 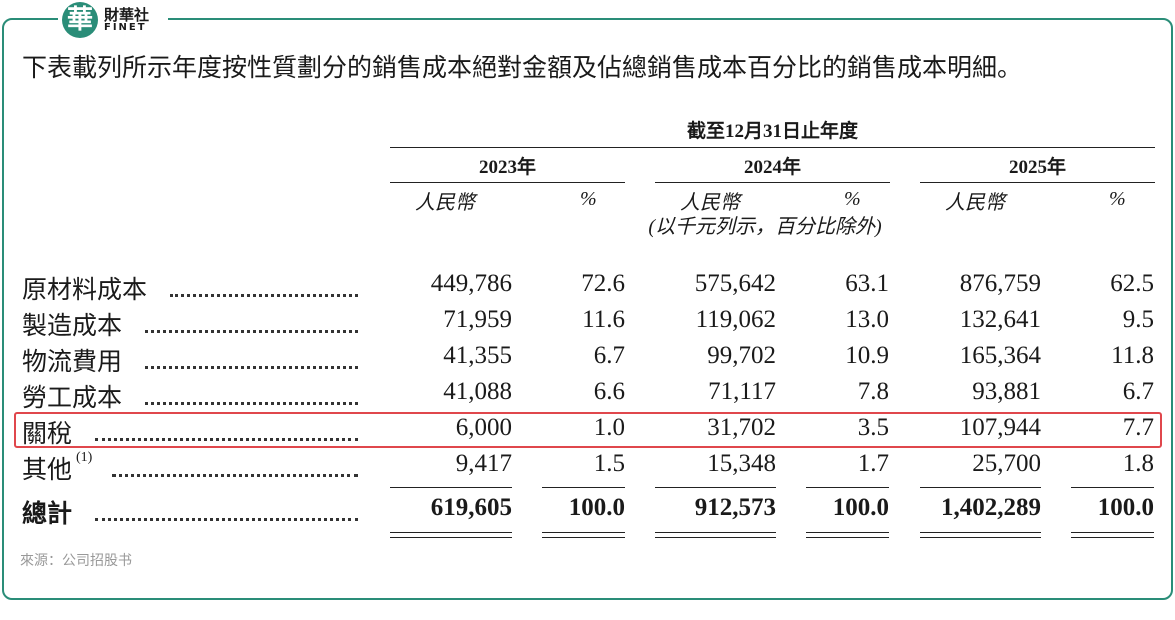 What do you see at coordinates (471, 283) in the screenshot?
I see `cell: 449,786` at bounding box center [471, 283].